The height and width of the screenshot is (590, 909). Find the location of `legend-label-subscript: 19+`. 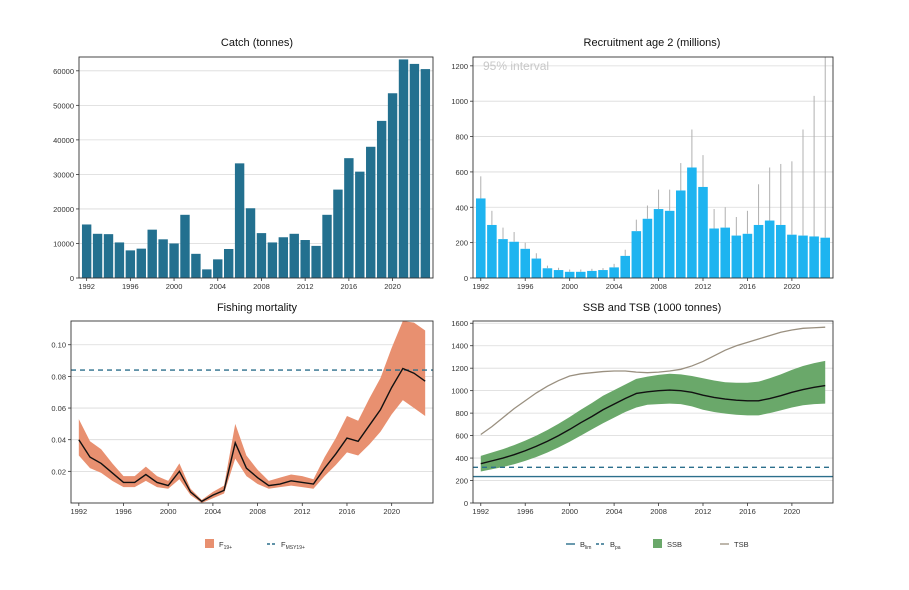

legend-label-subscript: 19+ is located at coordinates (228, 548).